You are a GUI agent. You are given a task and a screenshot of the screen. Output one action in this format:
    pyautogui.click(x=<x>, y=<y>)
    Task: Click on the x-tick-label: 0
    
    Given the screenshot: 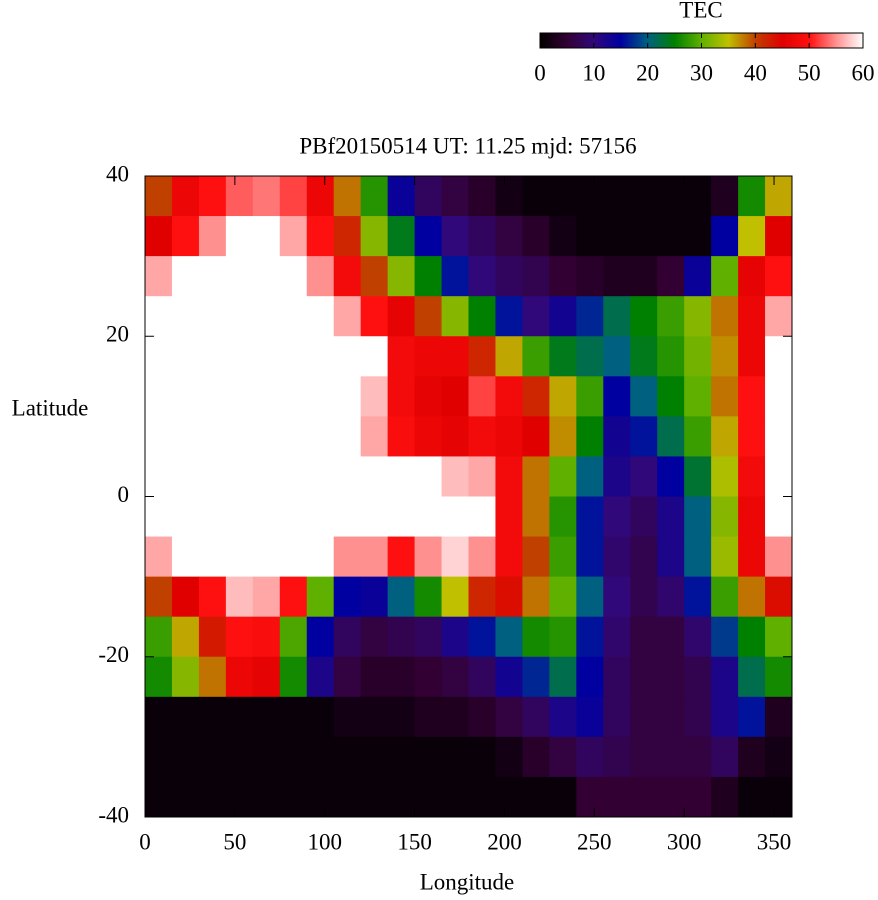 What is the action you would take?
    pyautogui.click(x=145, y=841)
    